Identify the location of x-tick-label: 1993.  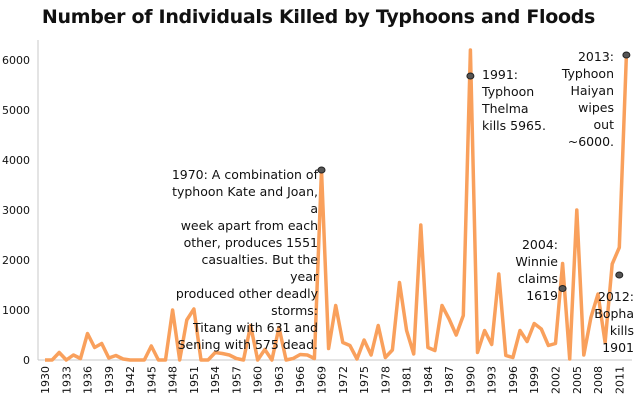
(492, 380).